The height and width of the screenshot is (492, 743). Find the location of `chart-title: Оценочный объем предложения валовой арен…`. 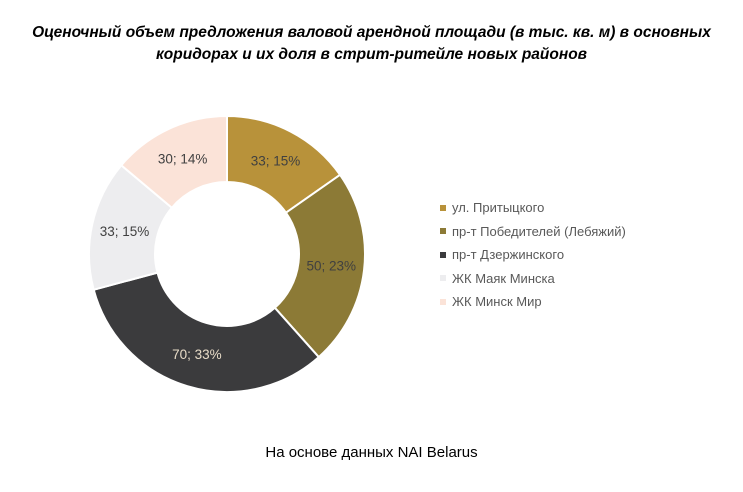

chart-title: Оценочный объем предложения валовой арен… is located at coordinates (371, 43).